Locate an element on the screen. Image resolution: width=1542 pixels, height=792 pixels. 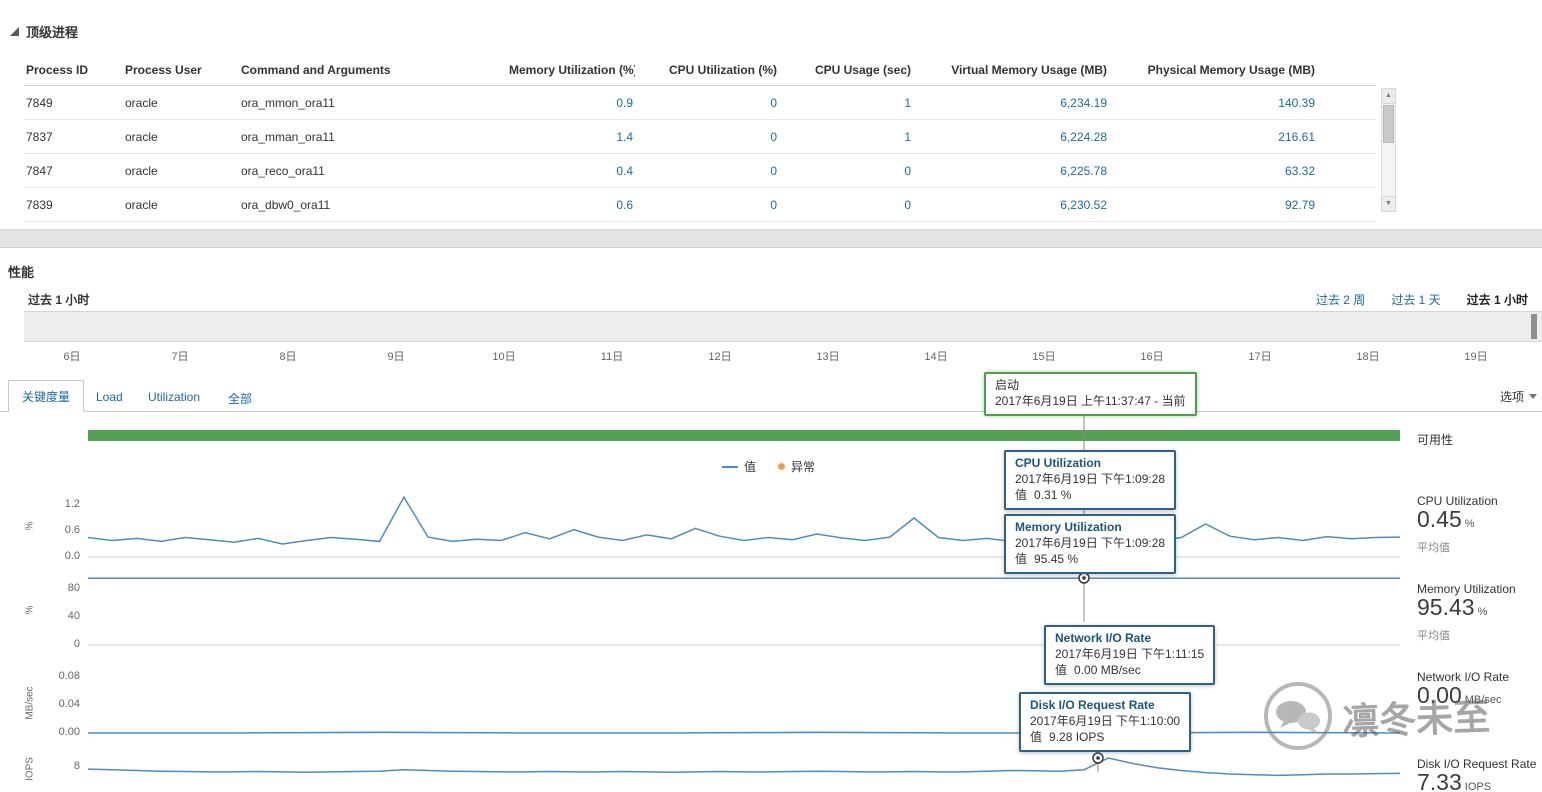
chart-line-disk-io-request-rate is located at coordinates (744, 767).